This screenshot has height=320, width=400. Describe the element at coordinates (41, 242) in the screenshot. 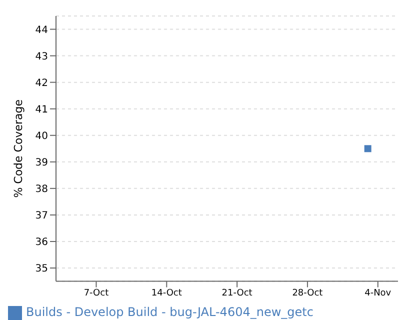

I see `y-tick-label: 36` at that location.